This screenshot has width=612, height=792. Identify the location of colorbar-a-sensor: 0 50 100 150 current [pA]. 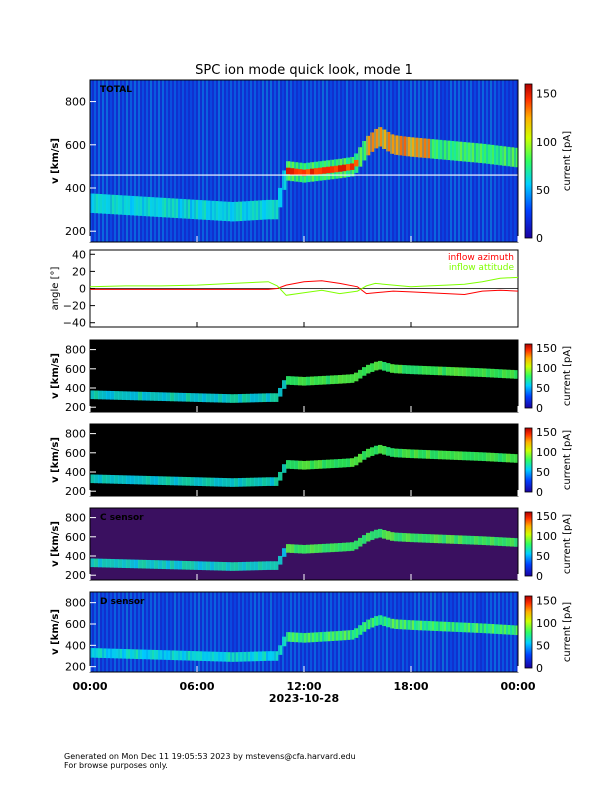
(548, 378).